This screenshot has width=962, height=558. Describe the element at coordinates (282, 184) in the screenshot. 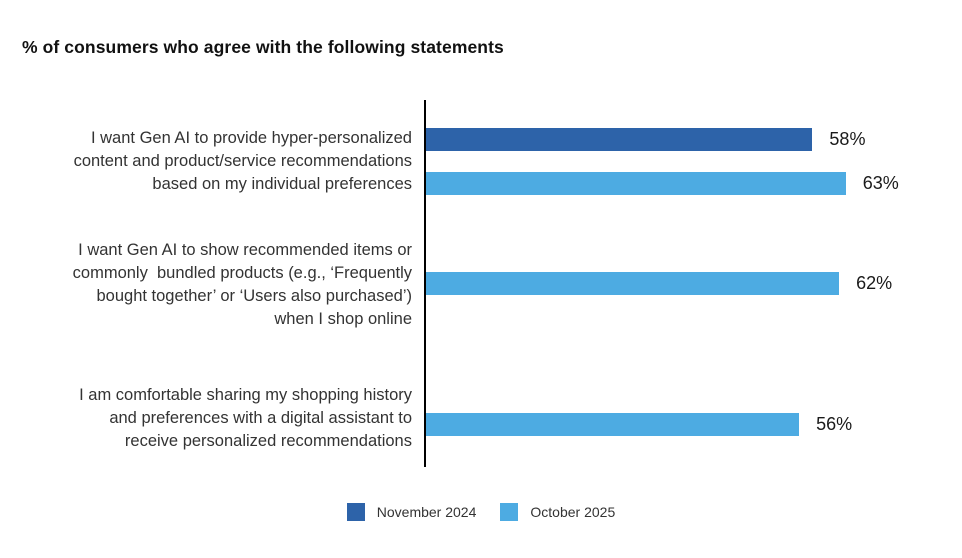

I see `category-label-line: based on my individual preferences` at that location.